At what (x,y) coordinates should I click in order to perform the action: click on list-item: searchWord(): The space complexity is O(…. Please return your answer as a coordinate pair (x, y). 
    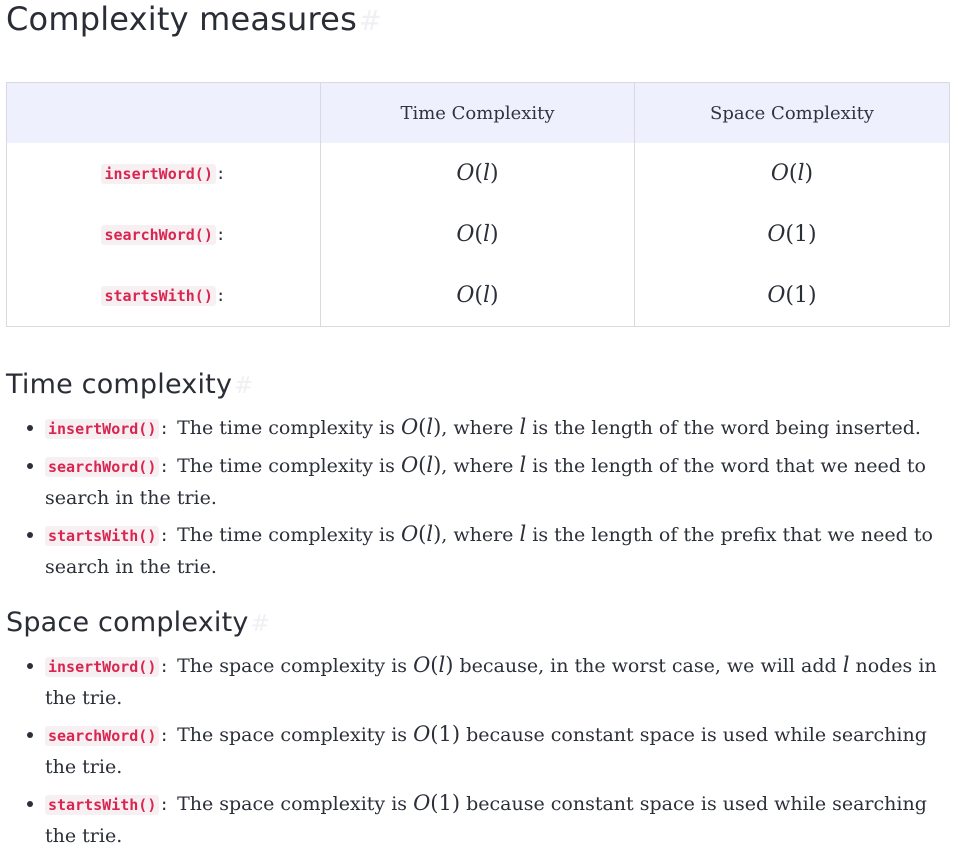
    Looking at the image, I should click on (488, 751).